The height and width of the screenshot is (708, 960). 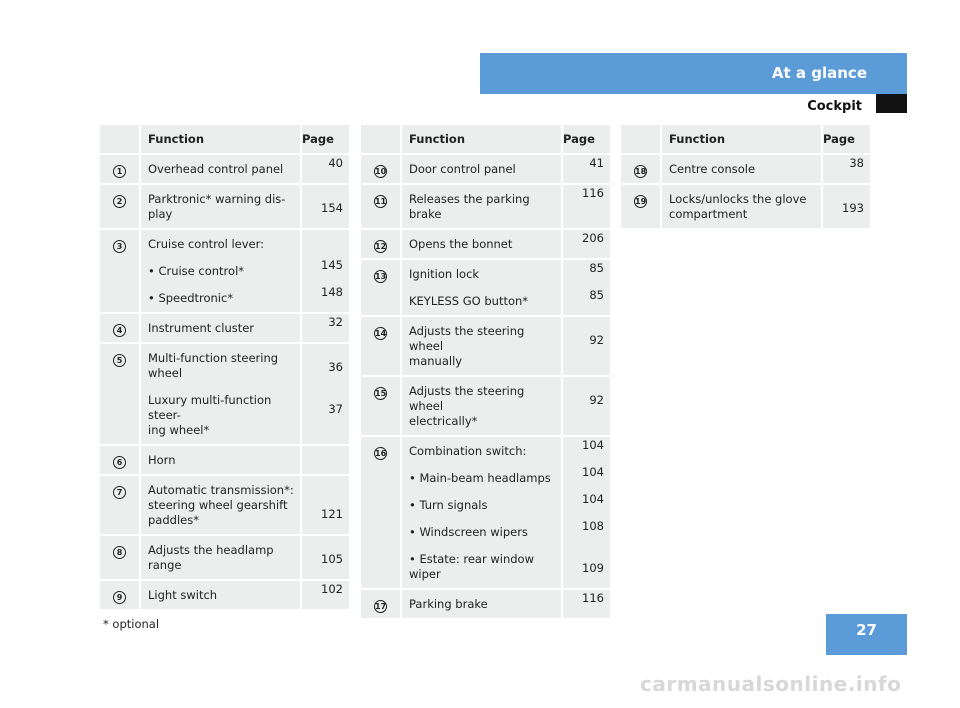 What do you see at coordinates (119, 552) in the screenshot?
I see `circled-number-icon: 8` at bounding box center [119, 552].